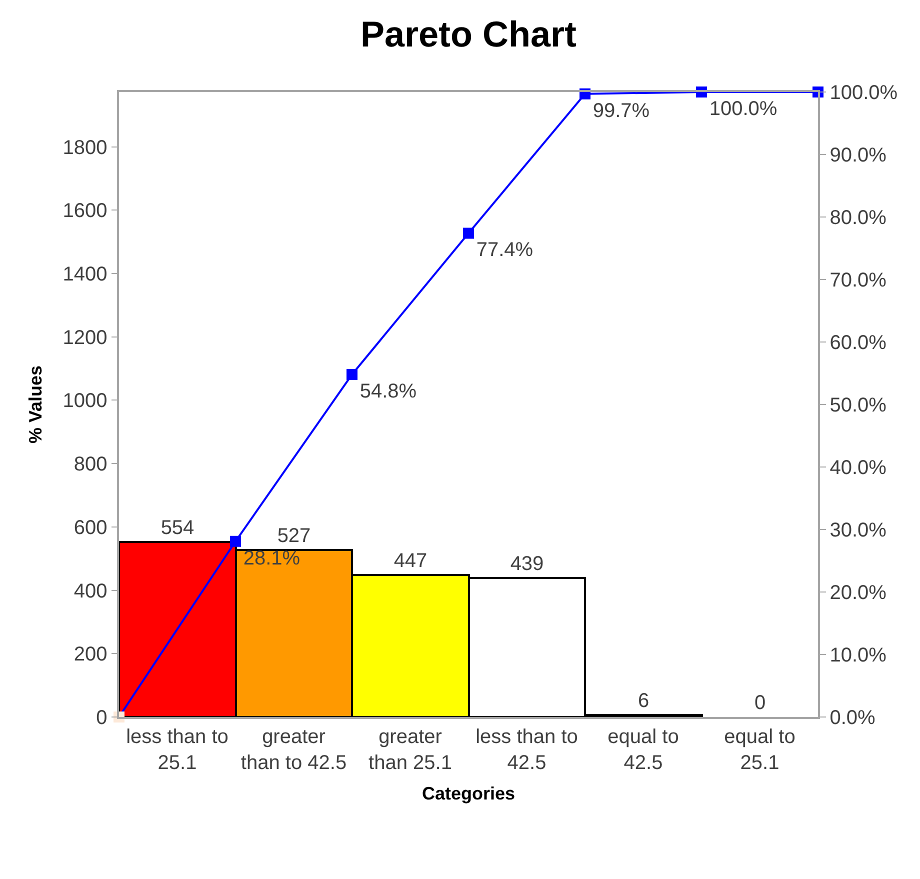 This screenshot has width=920, height=879. Describe the element at coordinates (293, 750) in the screenshot. I see `x-tick-label: greater than to 42.5` at that location.